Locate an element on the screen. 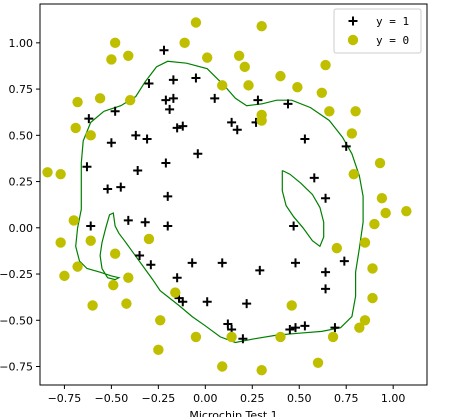 Image resolution: width=455 pixels, height=417 pixels. x-tick-label: 0.50 is located at coordinates (299, 398).